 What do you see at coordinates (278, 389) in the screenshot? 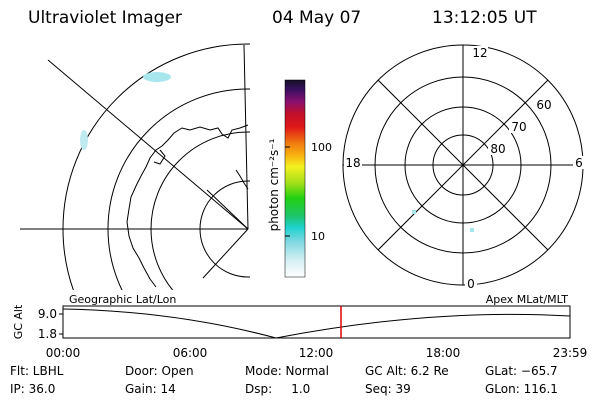
I see `status-dsp: Dsp: 1.0` at bounding box center [278, 389].